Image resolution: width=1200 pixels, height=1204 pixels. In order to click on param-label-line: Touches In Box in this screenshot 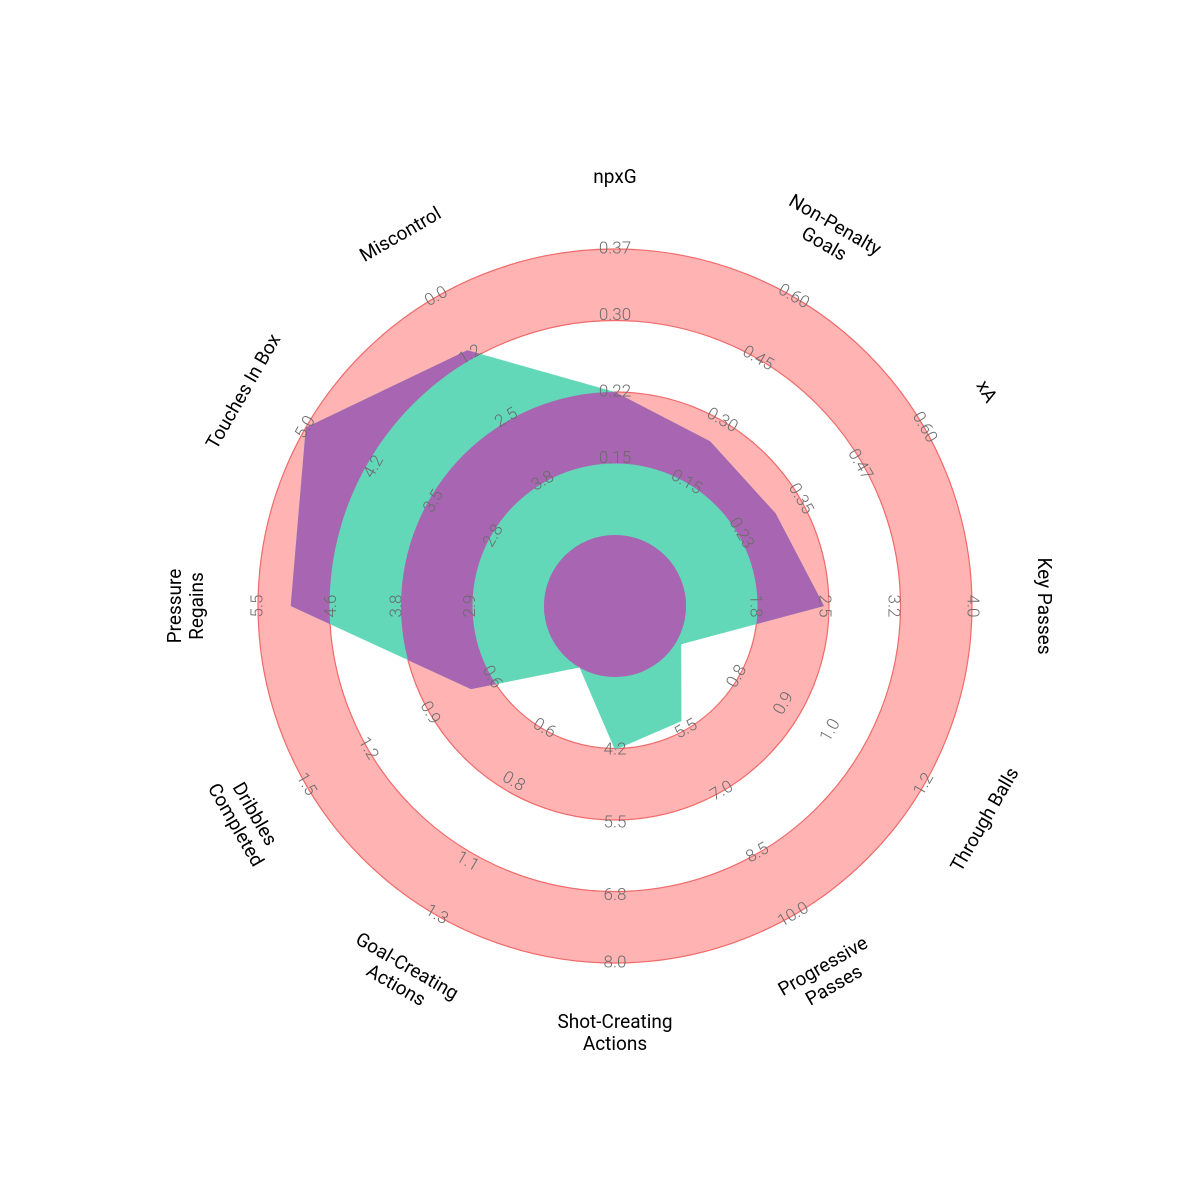, I will do `click(243, 391)`.